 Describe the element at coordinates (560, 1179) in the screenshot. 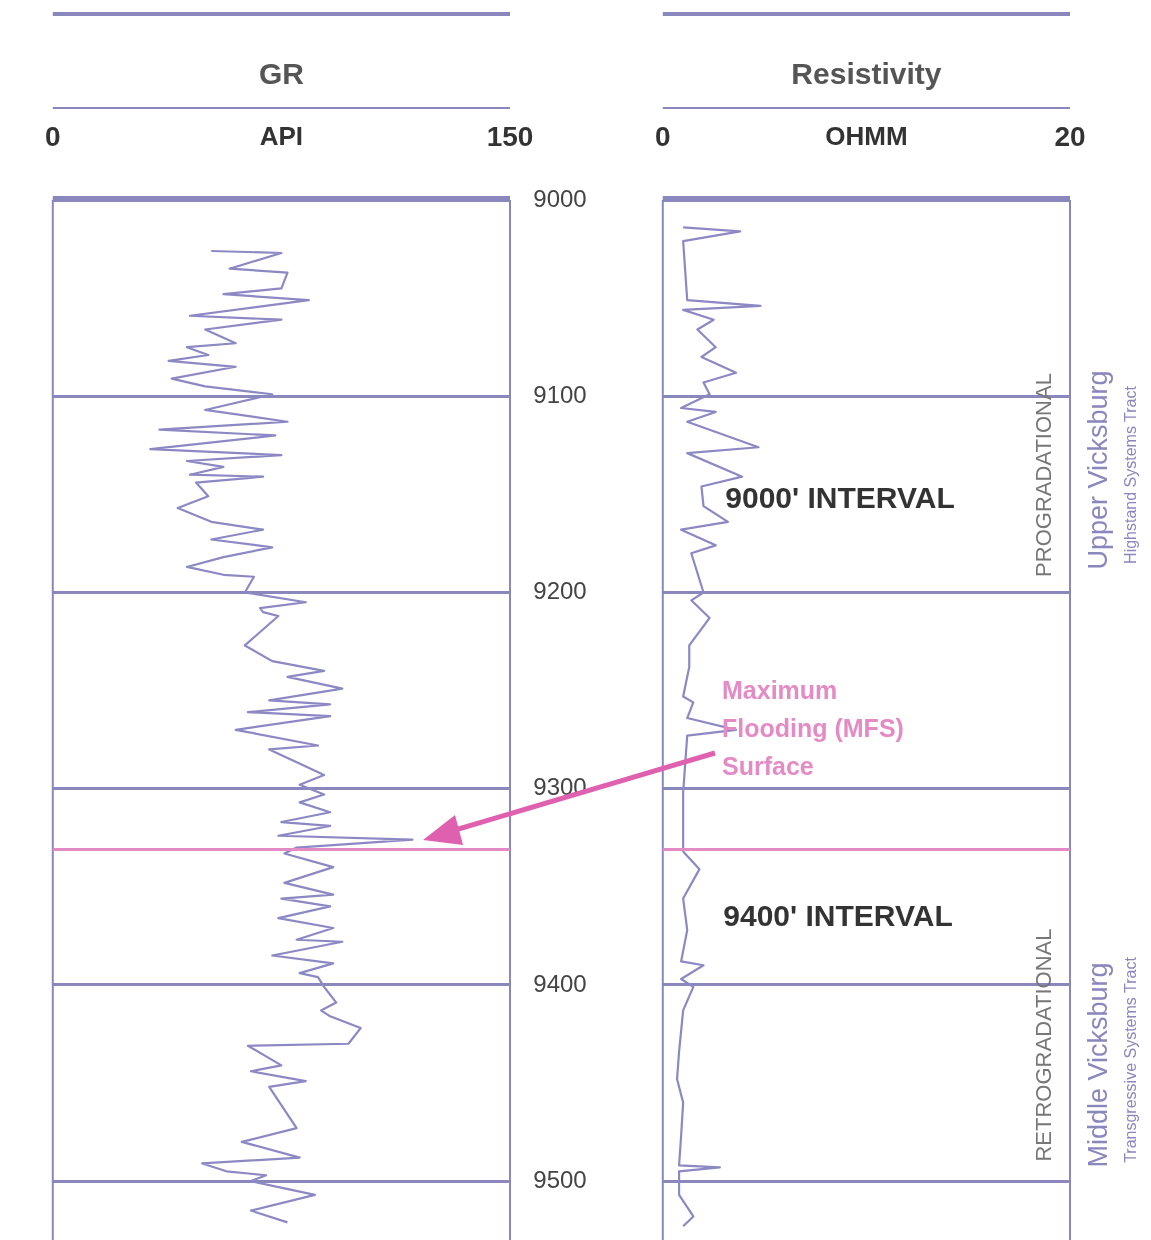

I see `y-tick-label: 9500` at that location.